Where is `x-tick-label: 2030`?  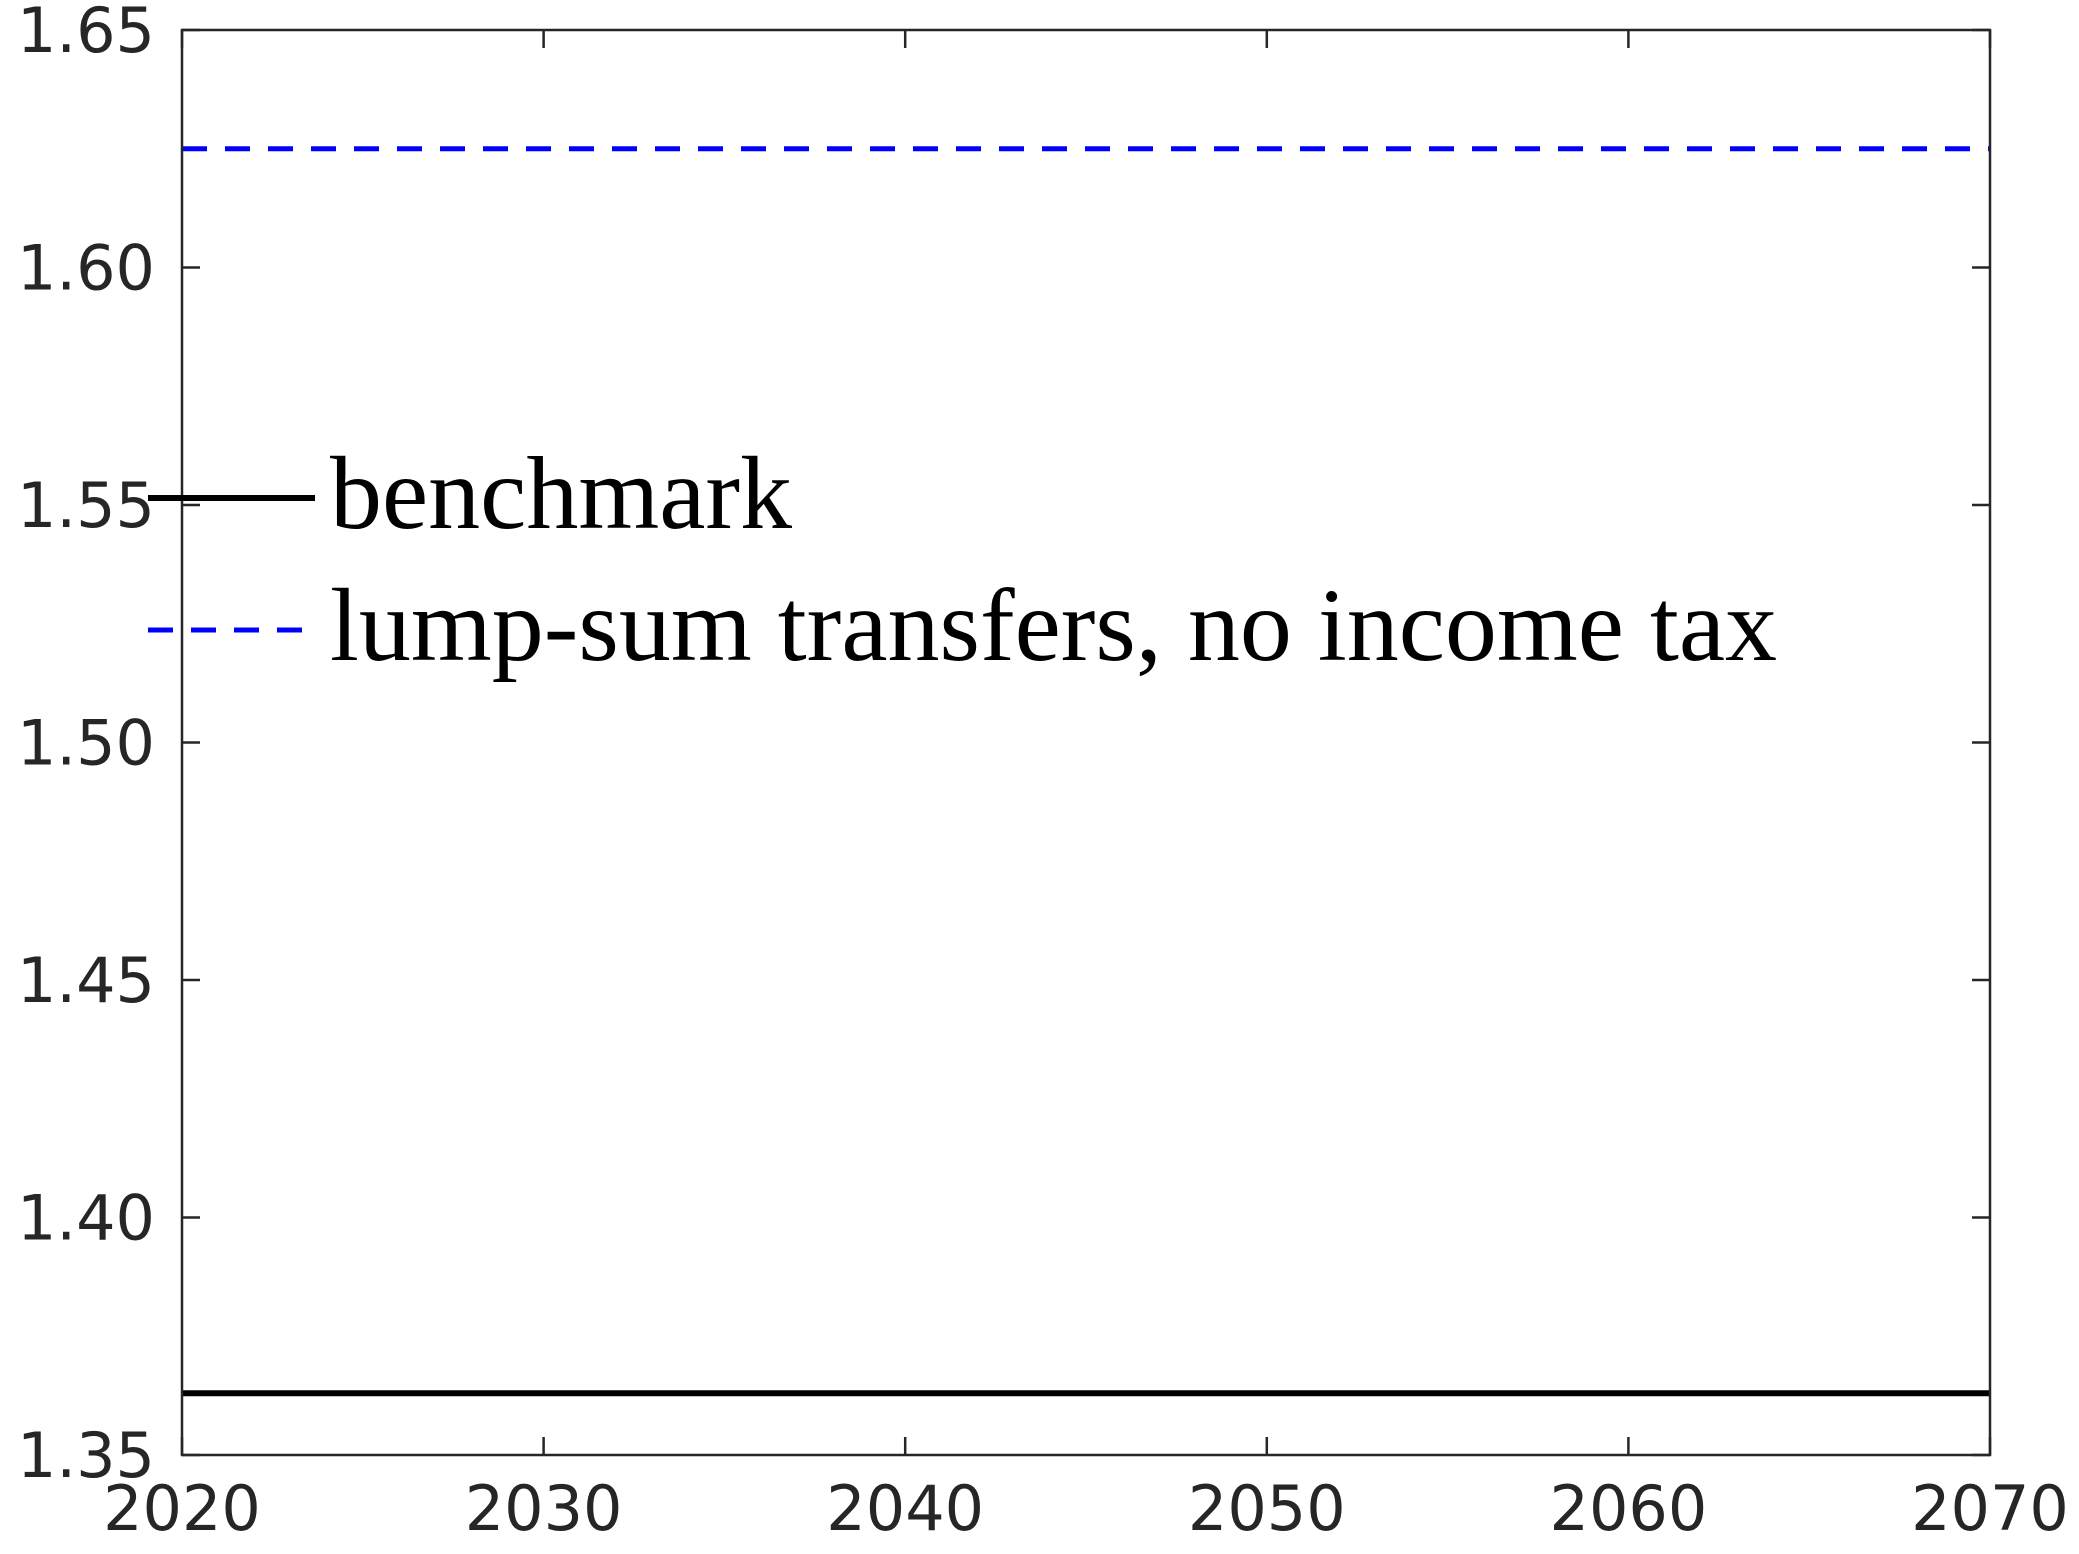
x-tick-label: 2030 is located at coordinates (544, 1508).